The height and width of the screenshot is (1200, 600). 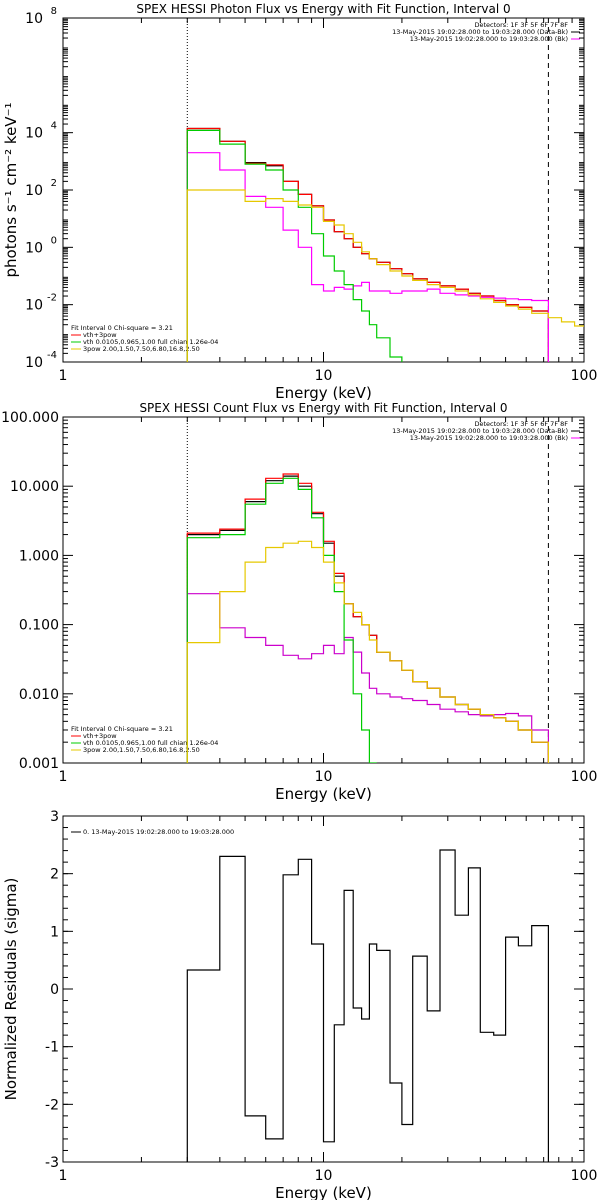 What do you see at coordinates (52, 1048) in the screenshot?
I see `y-tick-label: -1` at bounding box center [52, 1048].